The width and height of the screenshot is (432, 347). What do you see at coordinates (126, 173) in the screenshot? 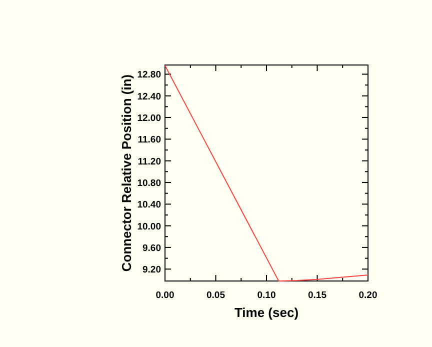
I see `y-axis-title: Connector Relative Position (in)` at bounding box center [126, 173].